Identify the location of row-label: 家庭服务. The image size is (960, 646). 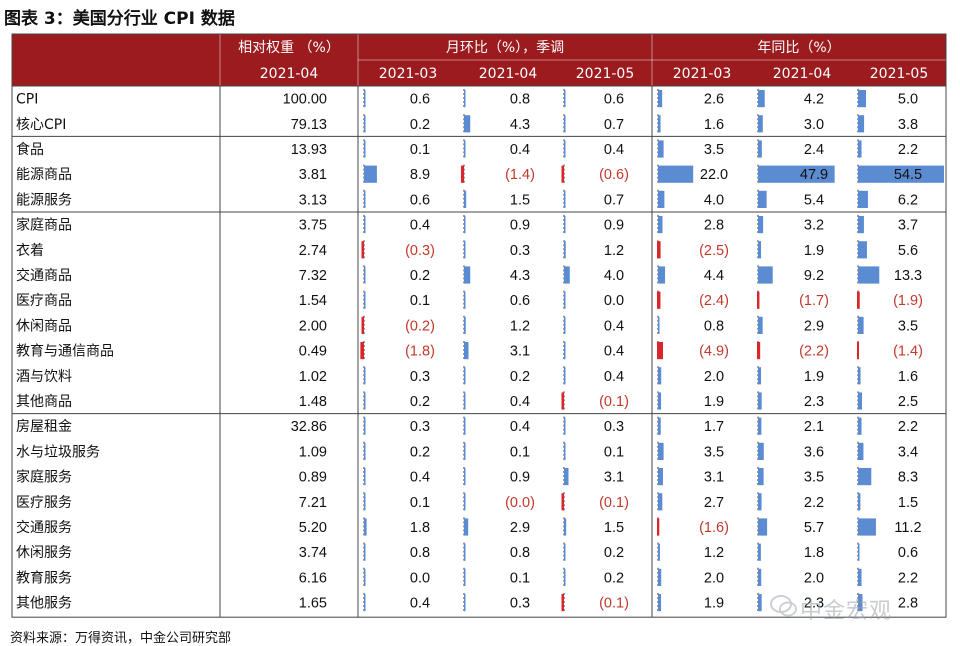
(44, 477).